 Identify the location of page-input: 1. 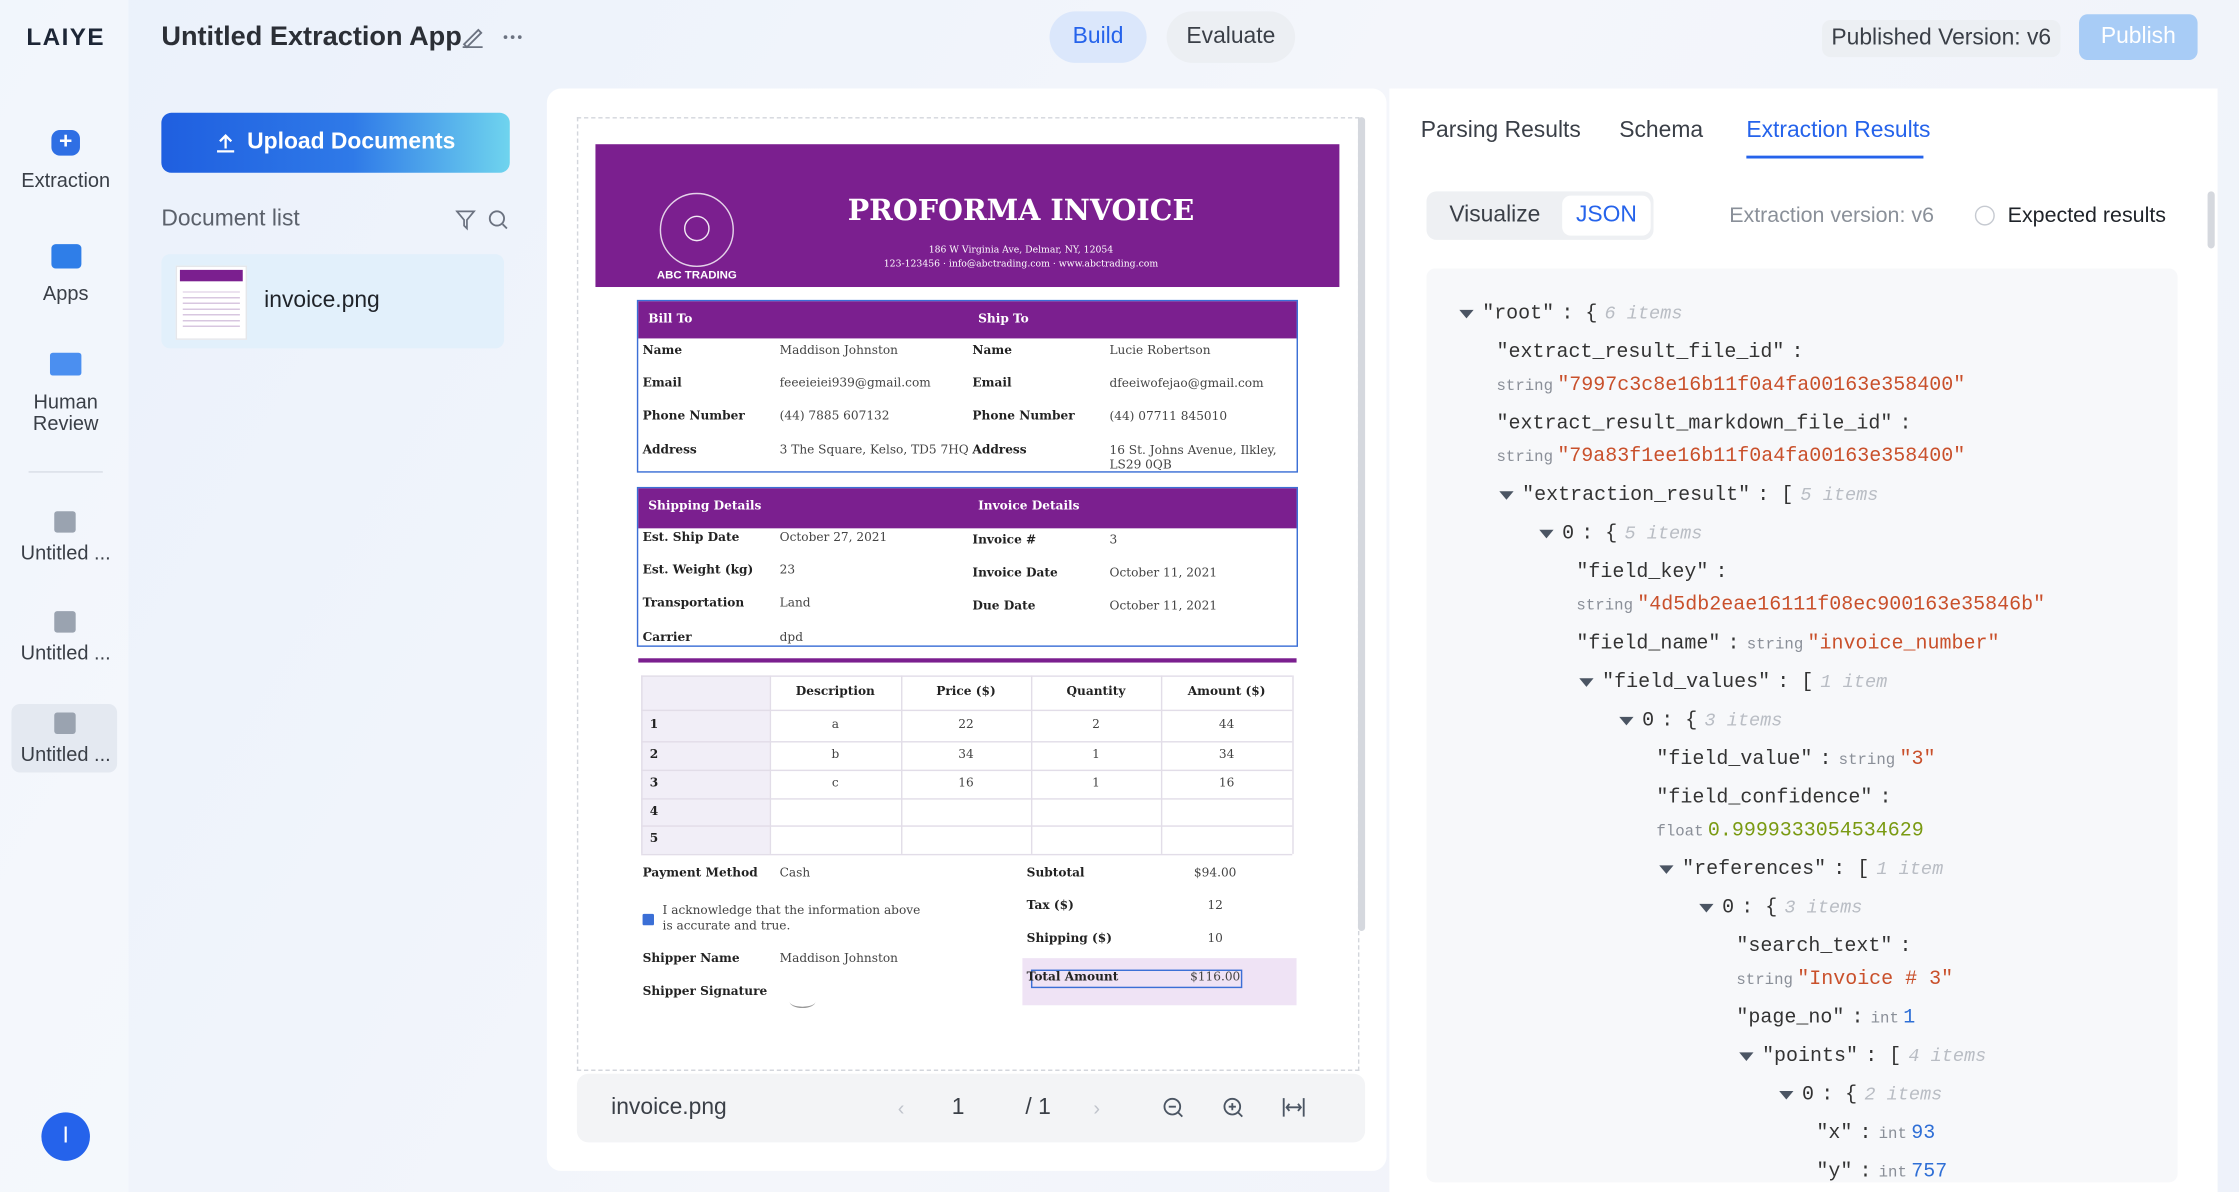
(958, 1107).